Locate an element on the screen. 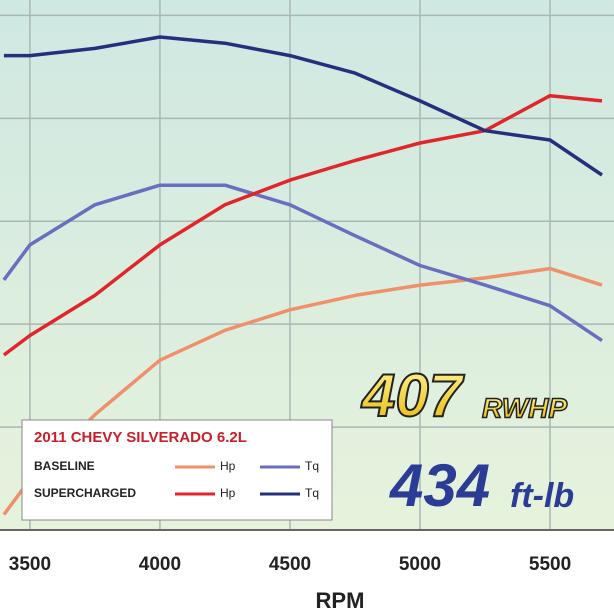  tq-unit: ft-lb is located at coordinates (542, 496).